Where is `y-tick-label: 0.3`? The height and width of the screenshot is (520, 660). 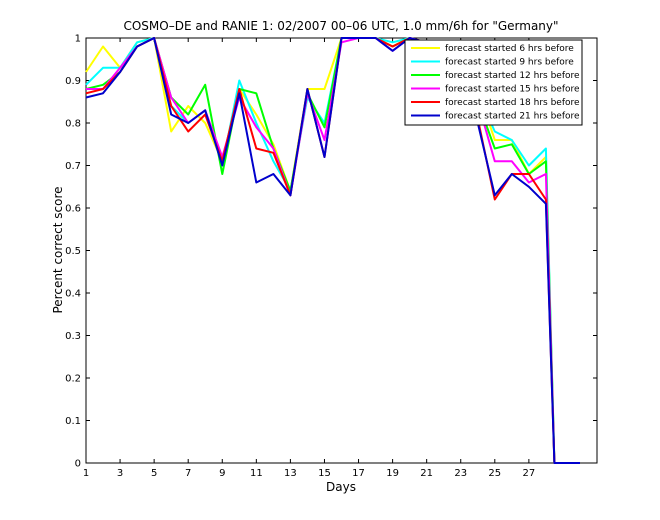 y-tick-label: 0.3 is located at coordinates (73, 336).